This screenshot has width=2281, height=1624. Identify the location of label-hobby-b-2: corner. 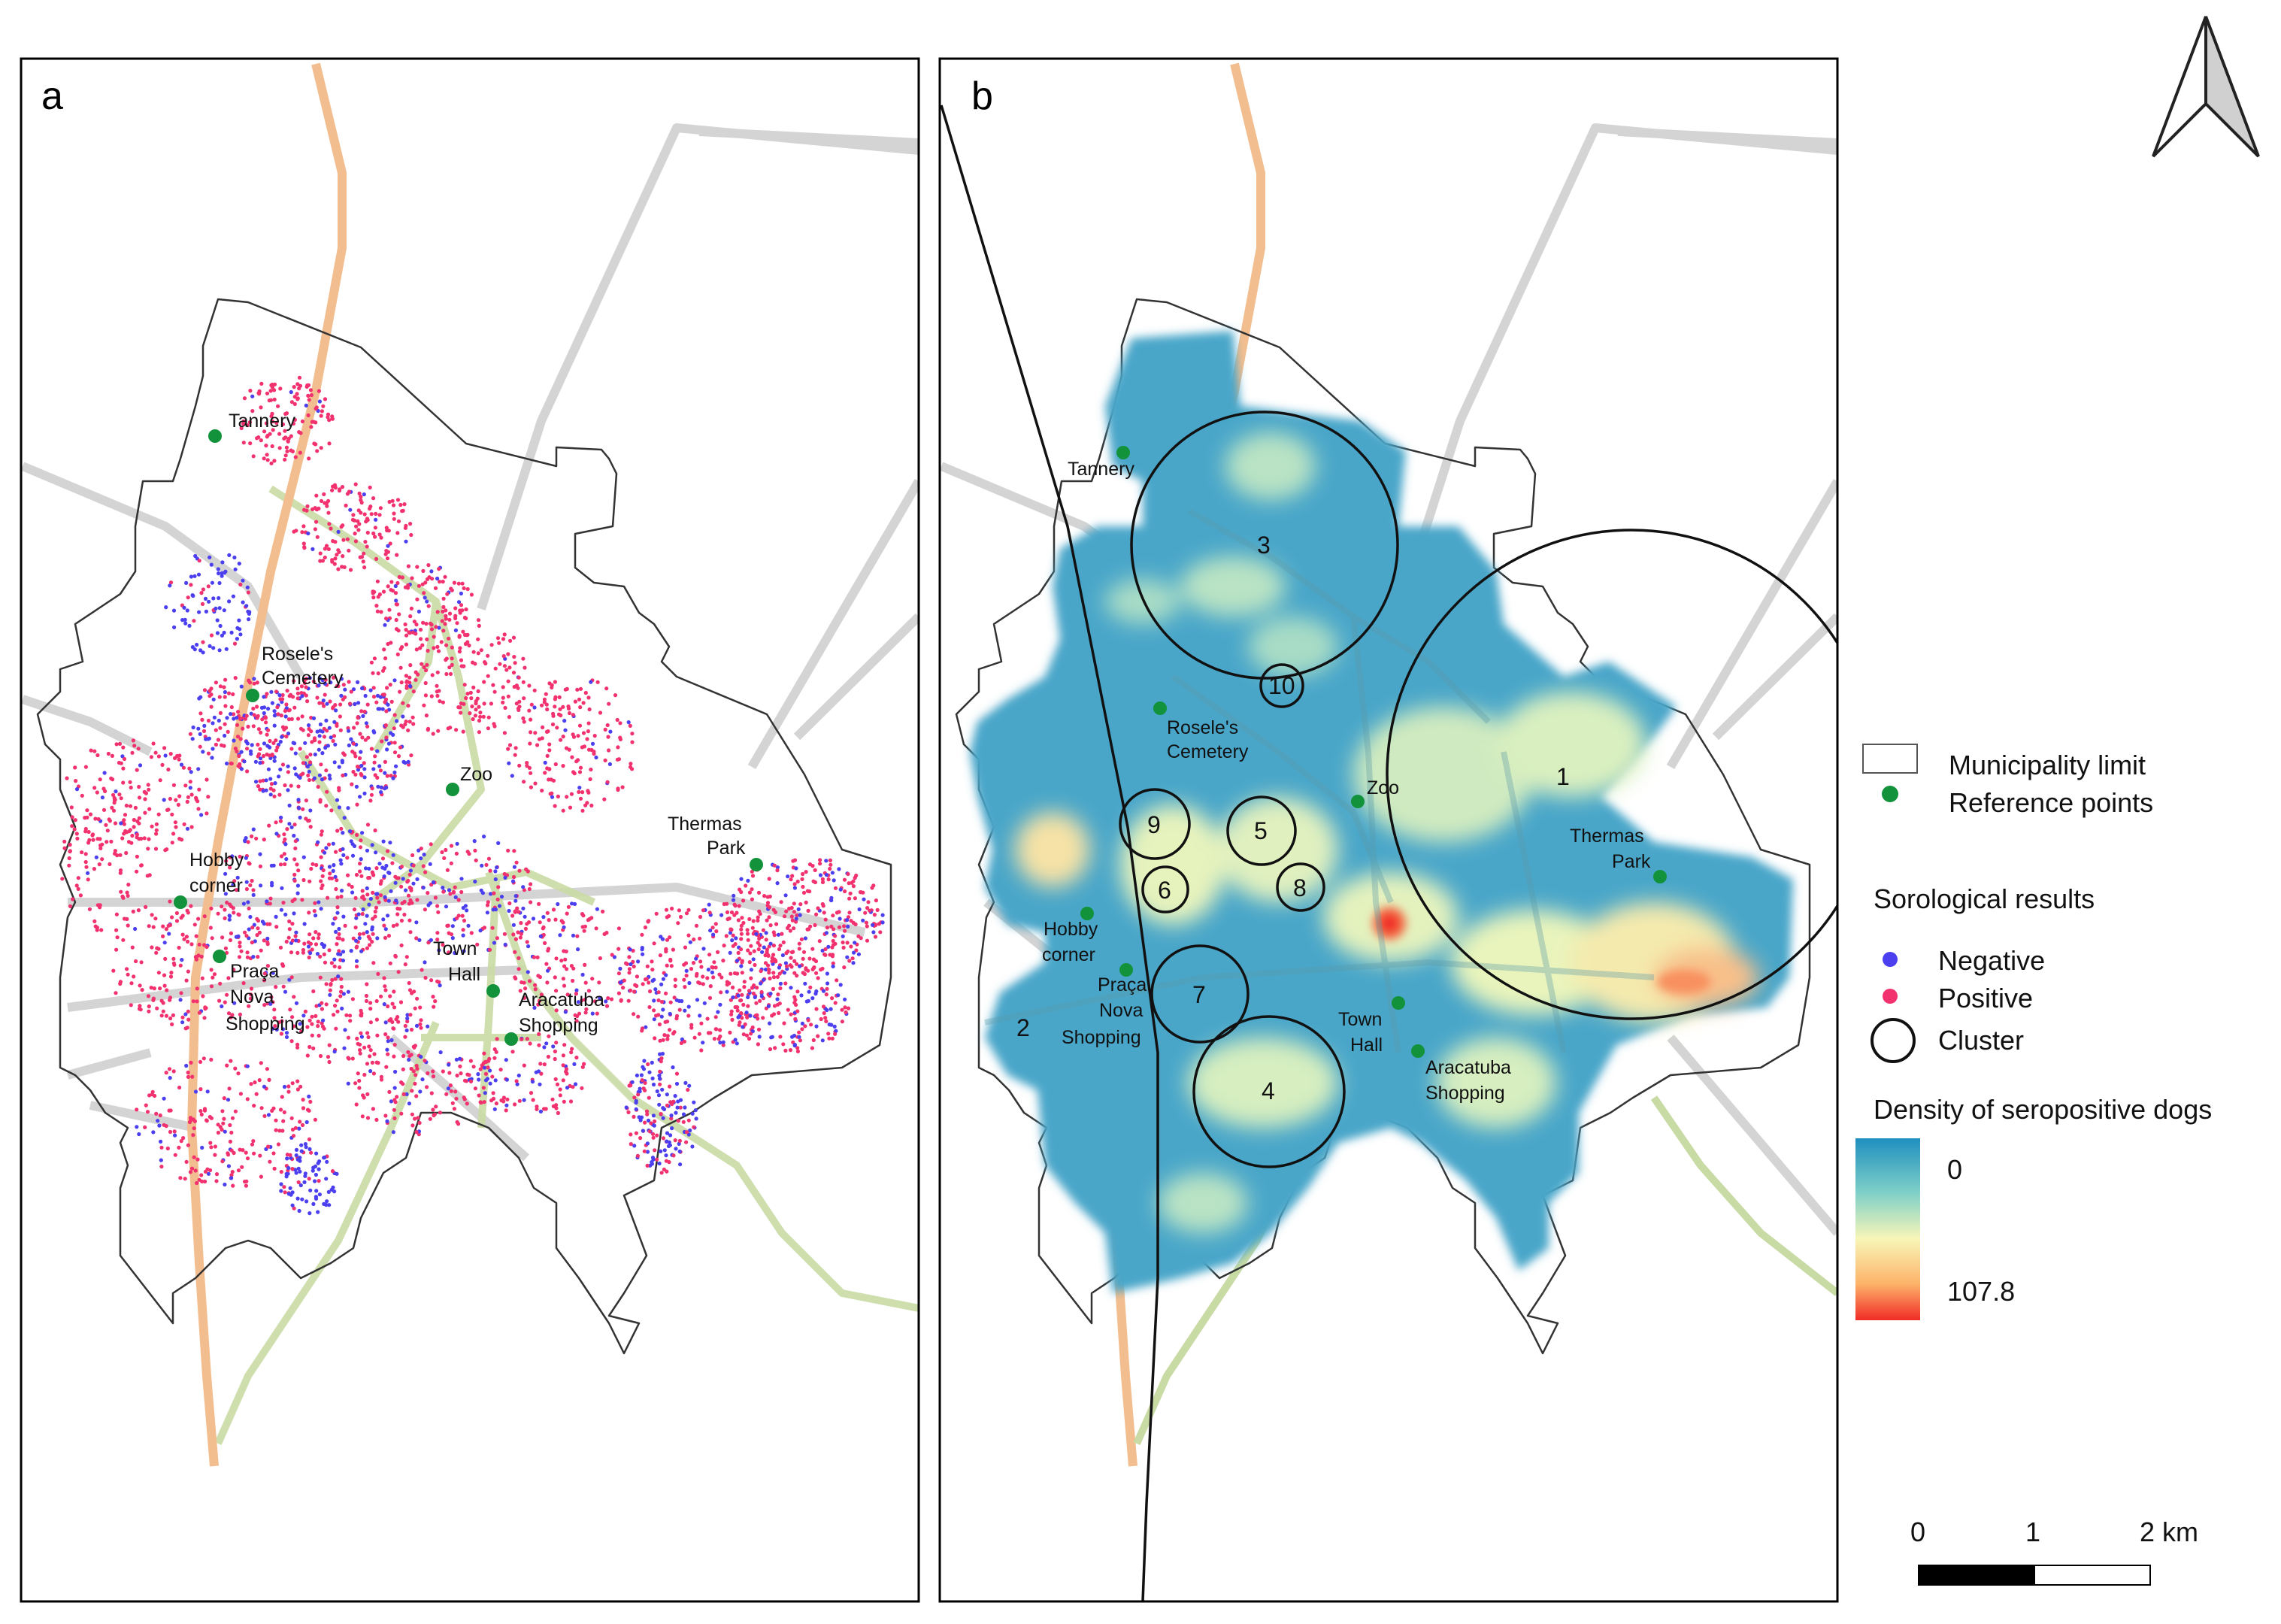
(1068, 954).